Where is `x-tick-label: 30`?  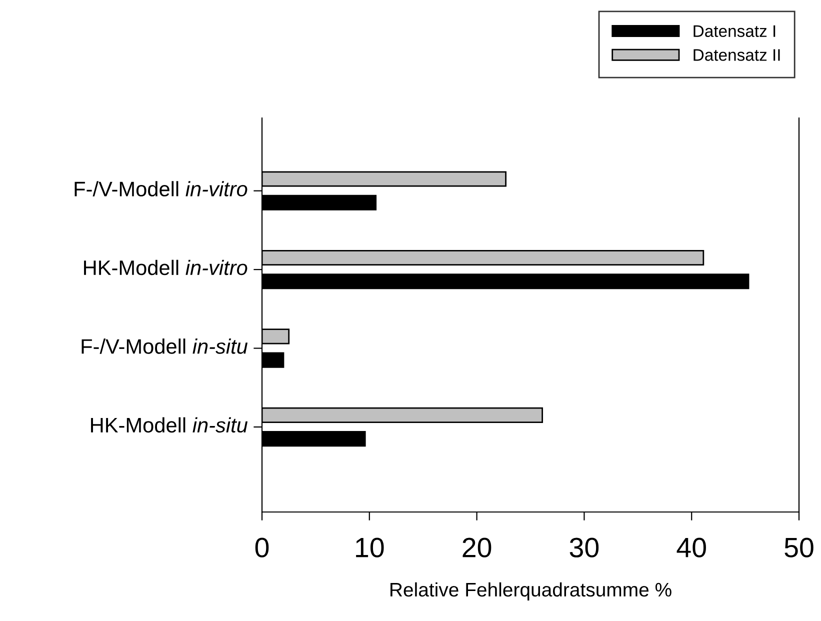
x-tick-label: 30 is located at coordinates (584, 548).